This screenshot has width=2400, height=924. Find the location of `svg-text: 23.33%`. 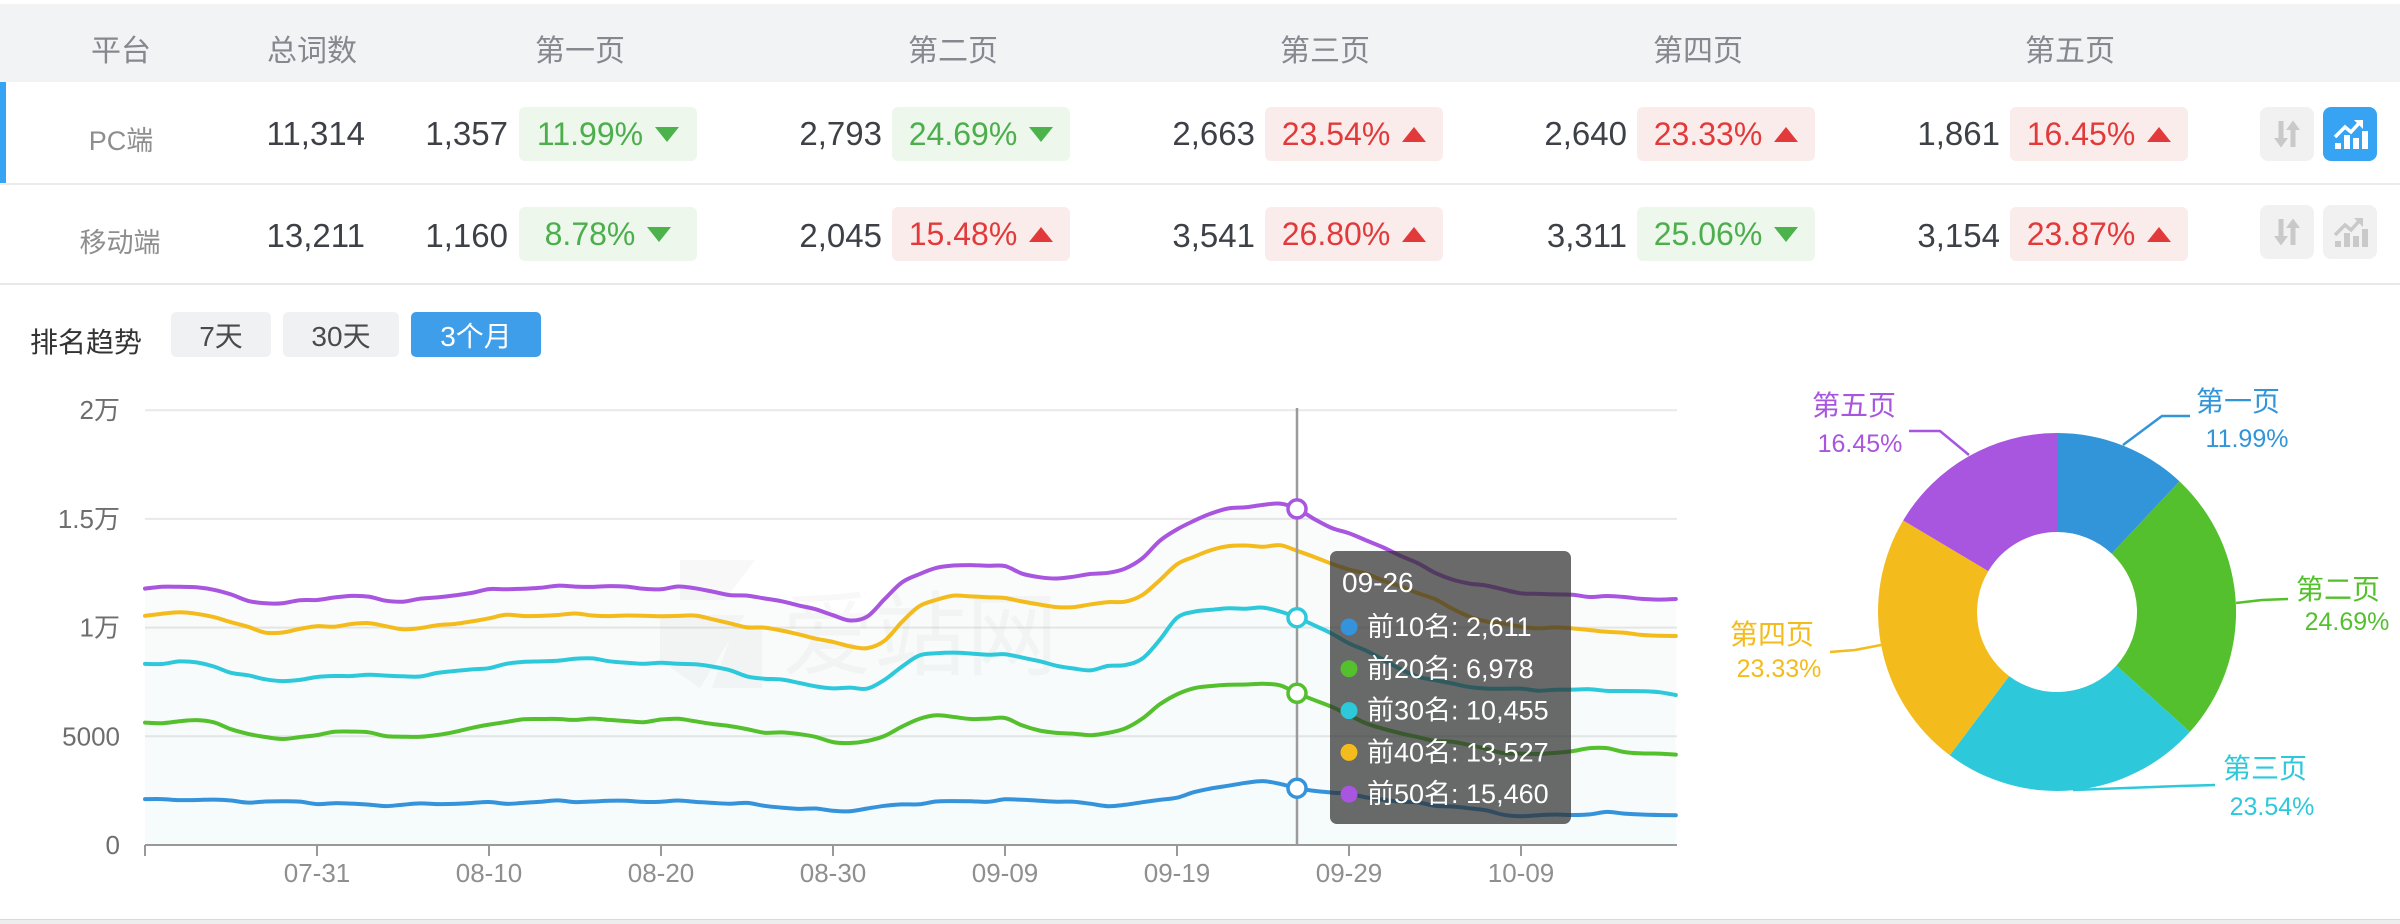

svg-text: 23.33% is located at coordinates (1779, 669).